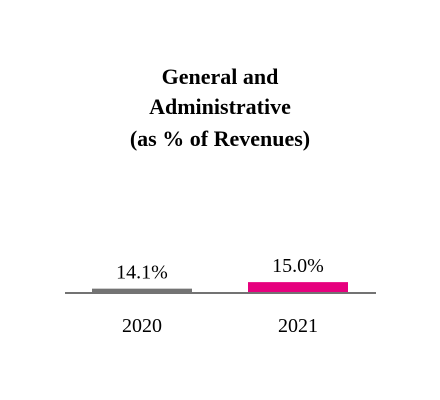 The height and width of the screenshot is (400, 440). I want to click on chart-title-line-3: (as % of Revenues), so click(220, 138).